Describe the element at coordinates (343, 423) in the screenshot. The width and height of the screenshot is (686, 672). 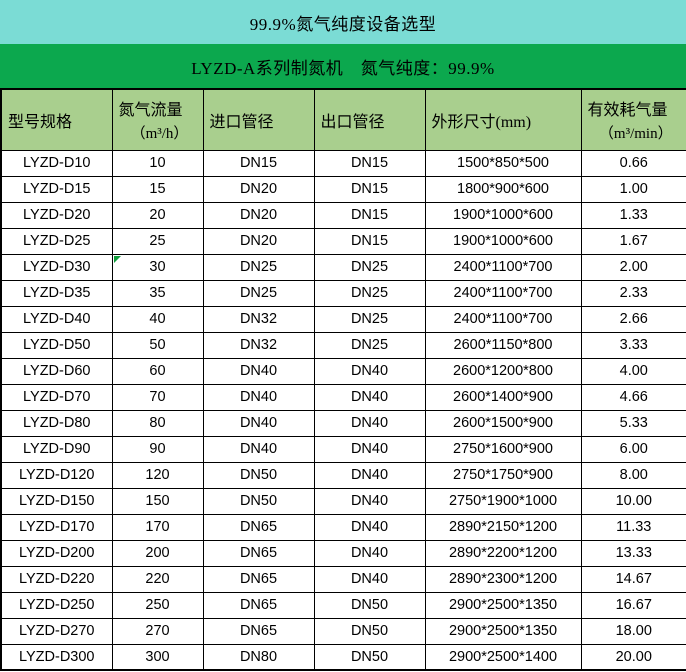
I see `table-row: LYZD-D80 80 DN40 DN40 2600*1500*900 5.33` at that location.